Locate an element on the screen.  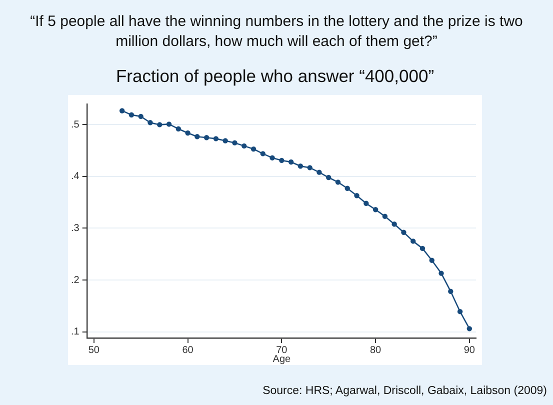
y-tick-label: .3 is located at coordinates (75, 228).